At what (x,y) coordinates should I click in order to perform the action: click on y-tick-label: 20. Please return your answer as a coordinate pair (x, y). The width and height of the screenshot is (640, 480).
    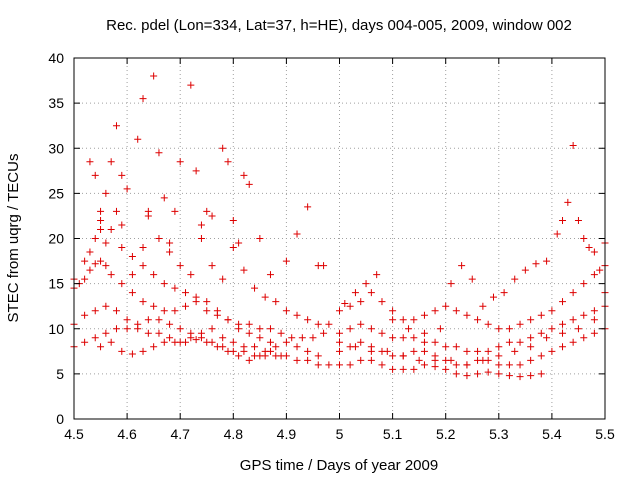
    Looking at the image, I should click on (56, 239).